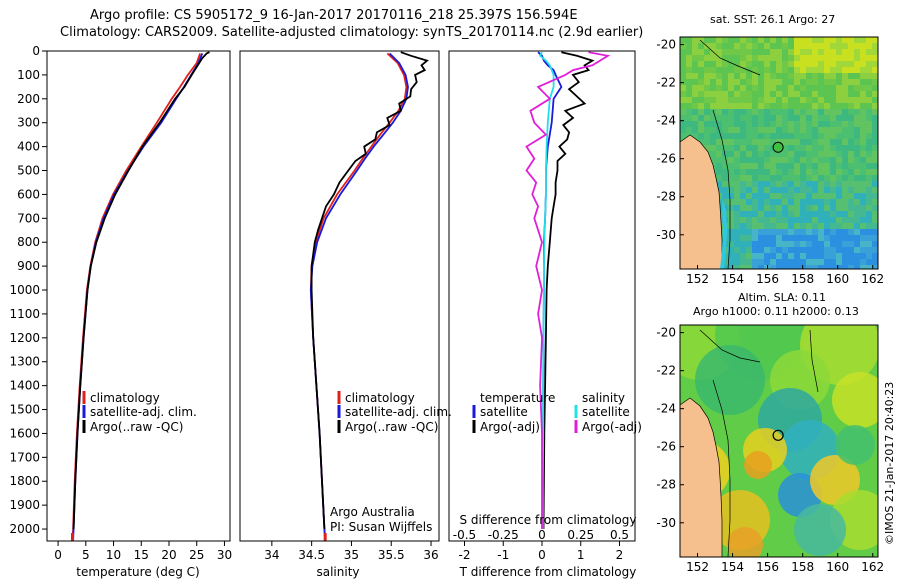 The width and height of the screenshot is (900, 580). What do you see at coordinates (168, 555) in the screenshot?
I see `x-tick-label: 20` at bounding box center [168, 555].